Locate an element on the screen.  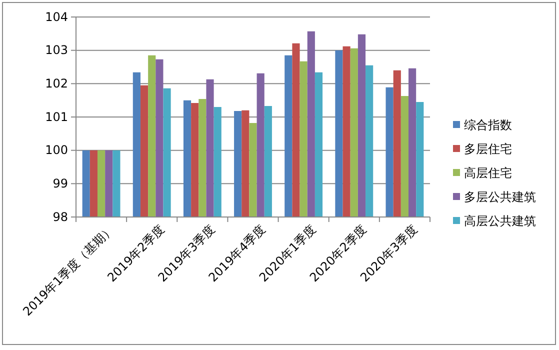
legend-label: 多层住宅 is located at coordinates (488, 149).